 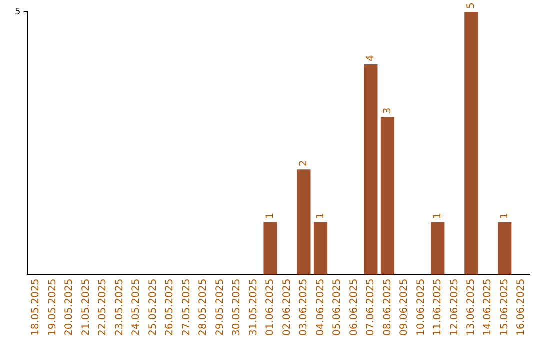 I want to click on x-tick-label: 18.05.2025, so click(x=36, y=307).